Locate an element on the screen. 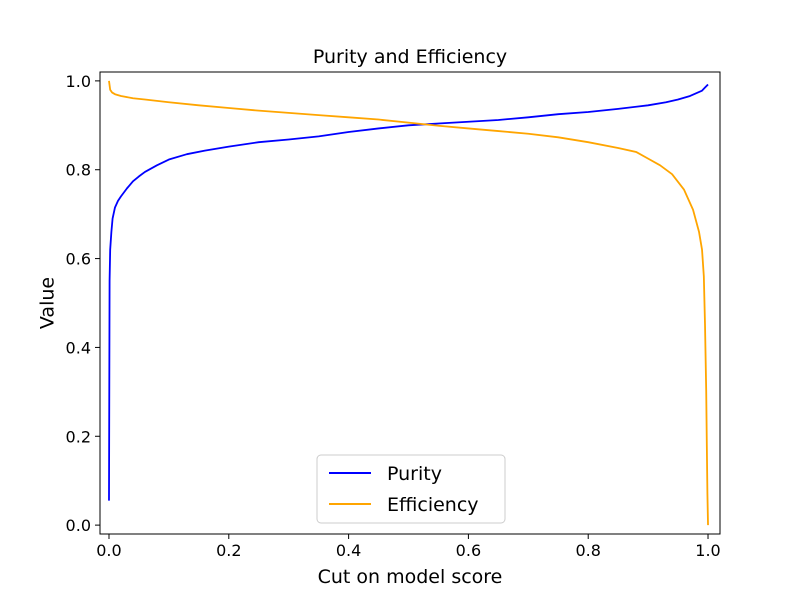 The image size is (800, 600). x-tick-label: 0.0 is located at coordinates (108, 550).